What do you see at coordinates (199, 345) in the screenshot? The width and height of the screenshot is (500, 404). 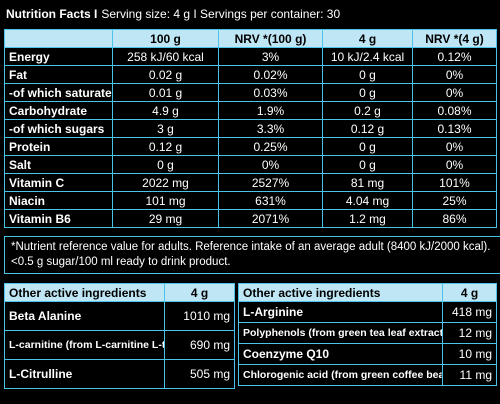 I see `ingredient-amount: 690 mg` at bounding box center [199, 345].